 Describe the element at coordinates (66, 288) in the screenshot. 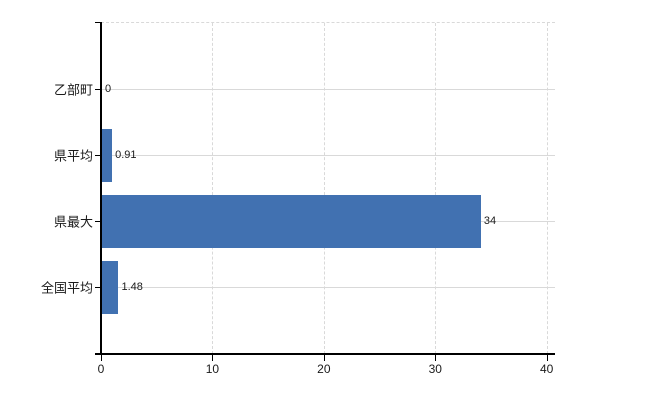

I see `category-label: 全国平均` at that location.